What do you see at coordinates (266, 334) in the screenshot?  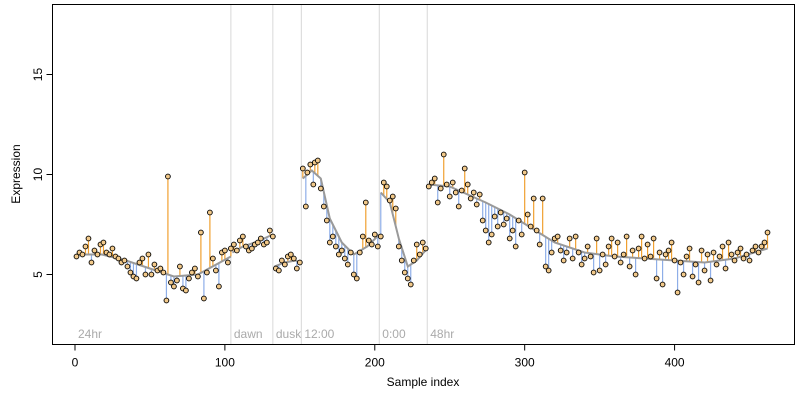 I see `region-labels: 24hr dawn dusk 12:00 0:00 48hr` at bounding box center [266, 334].